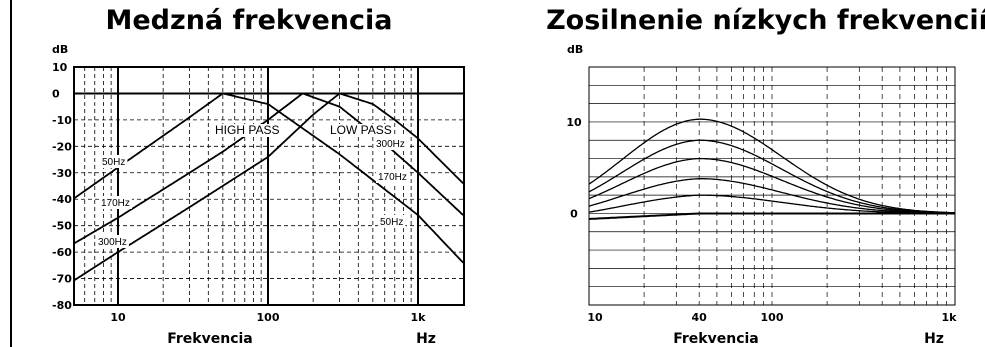  I want to click on bass-boost-x-tick-label: 10, so click(595, 317).